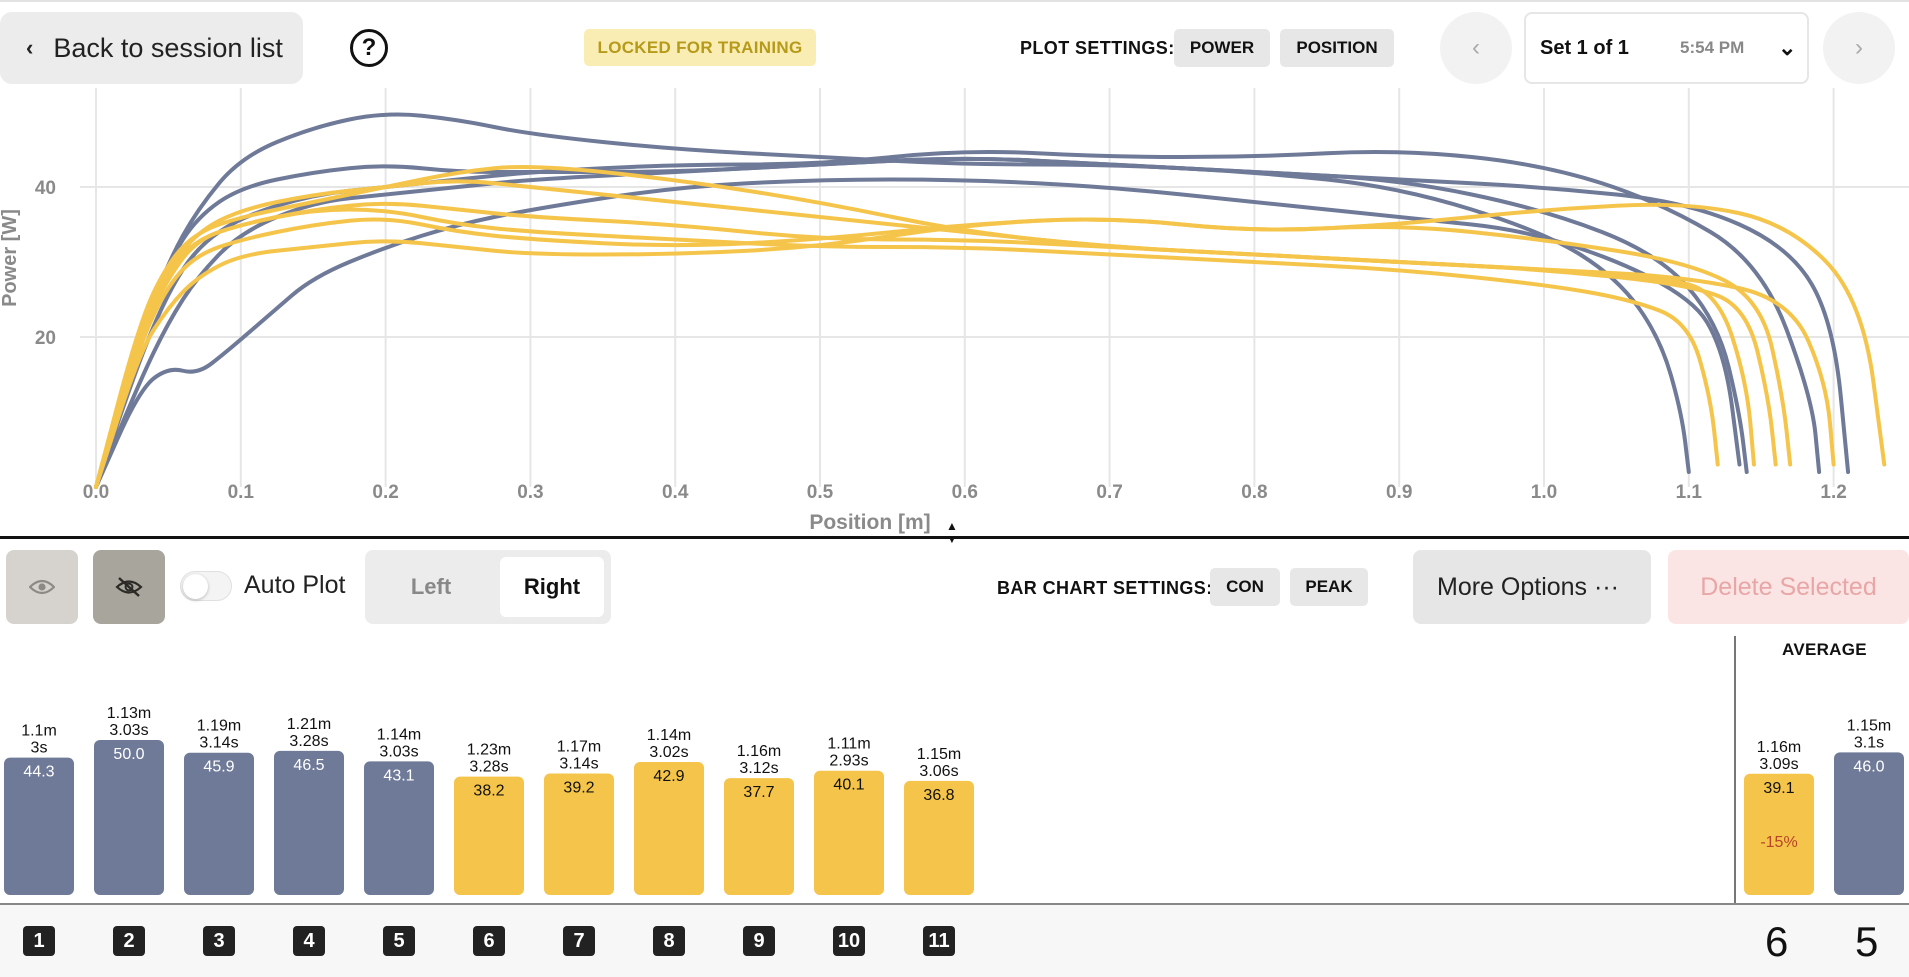  I want to click on rep-11-value-label: 36.8, so click(938, 795).